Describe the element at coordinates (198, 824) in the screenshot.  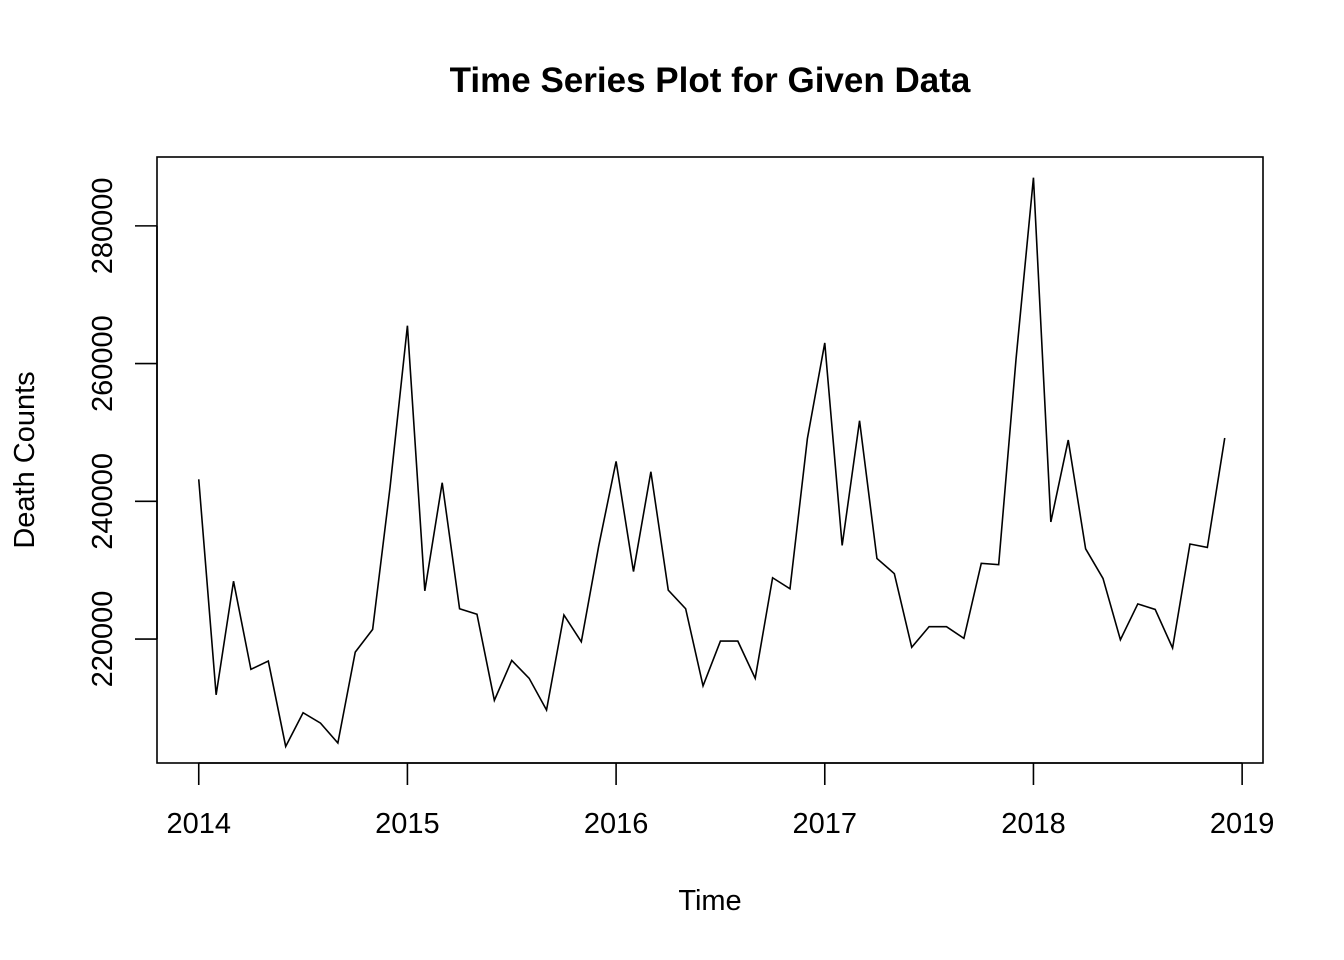
I see `x-tick-label-2014: 2014` at that location.